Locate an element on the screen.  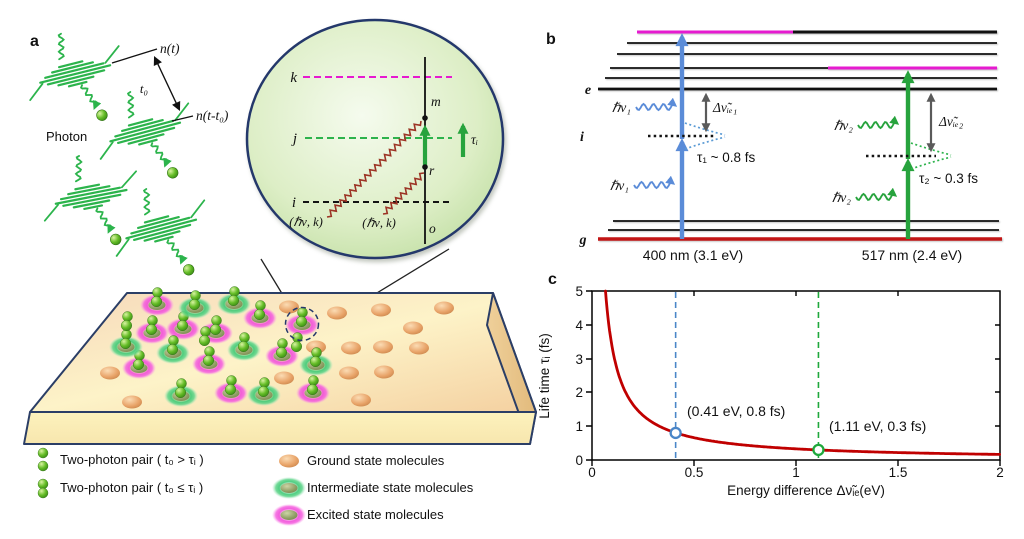
legend-pair-separated-icon is located at coordinates (43, 459).